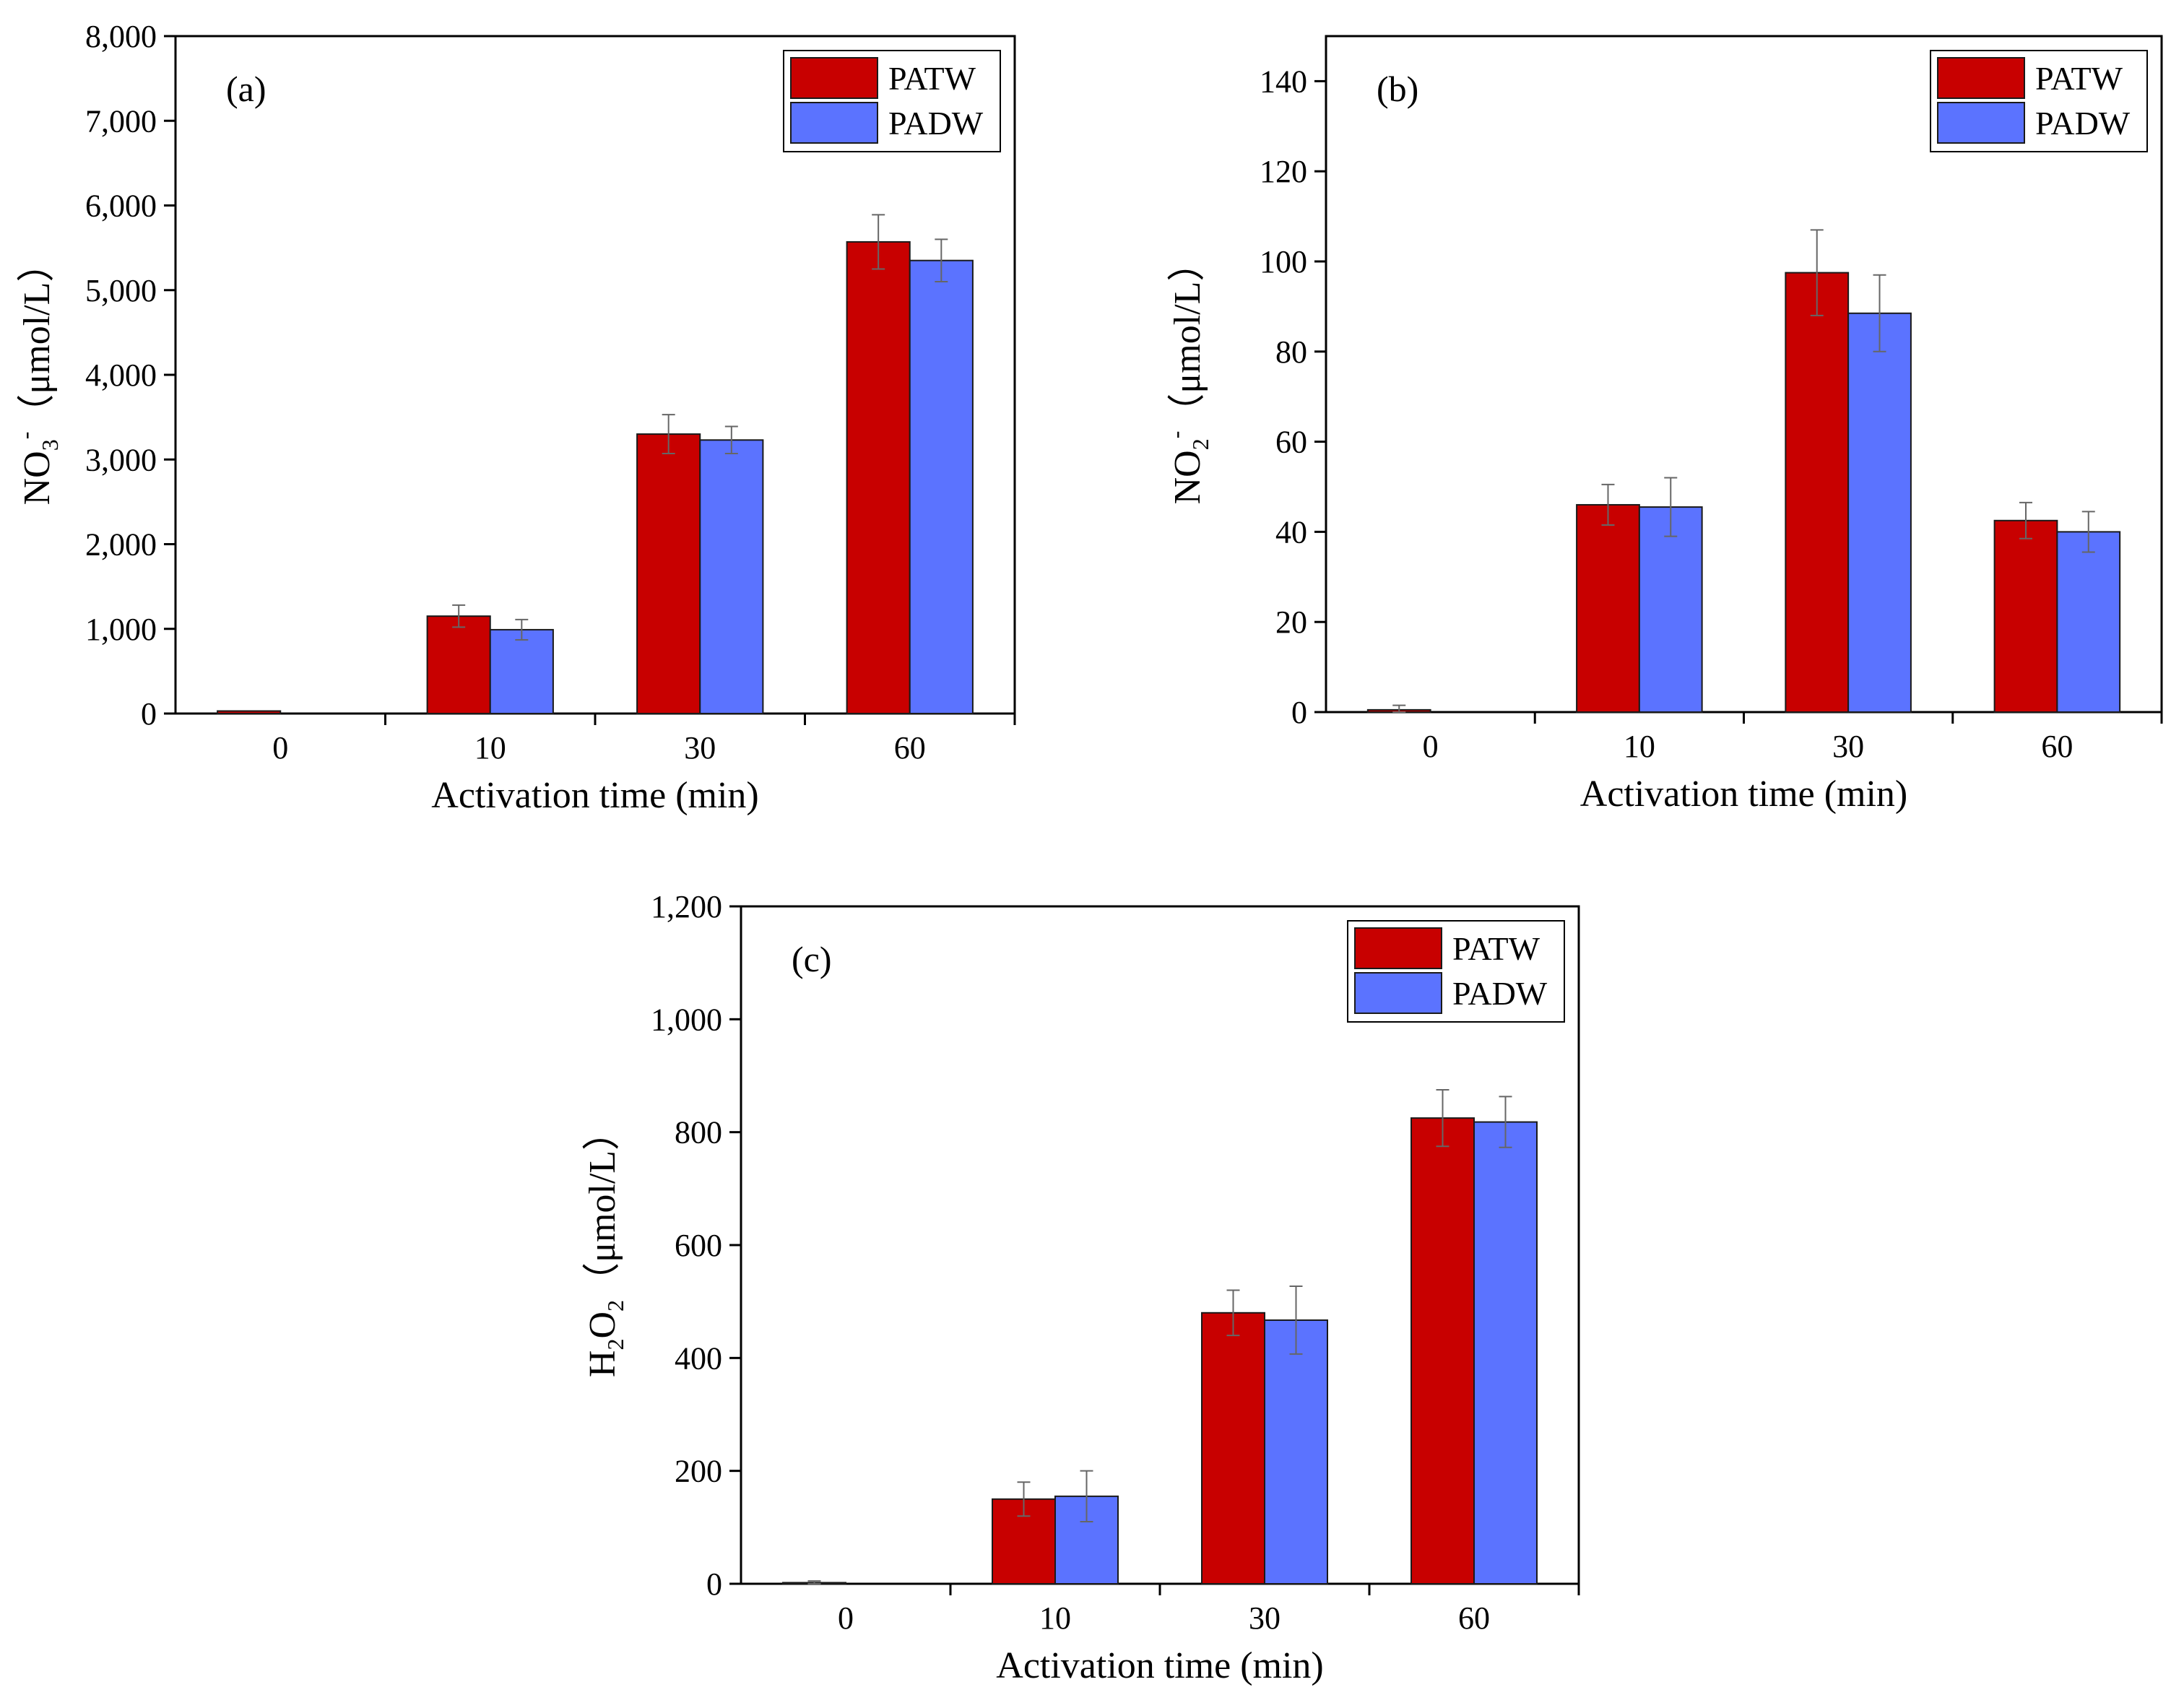 This screenshot has width=2184, height=1708. I want to click on y-tick-label: 80, so click(1291, 352).